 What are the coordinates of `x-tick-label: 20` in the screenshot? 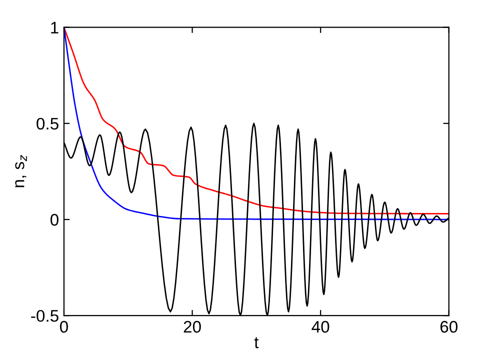 It's located at (192, 326).